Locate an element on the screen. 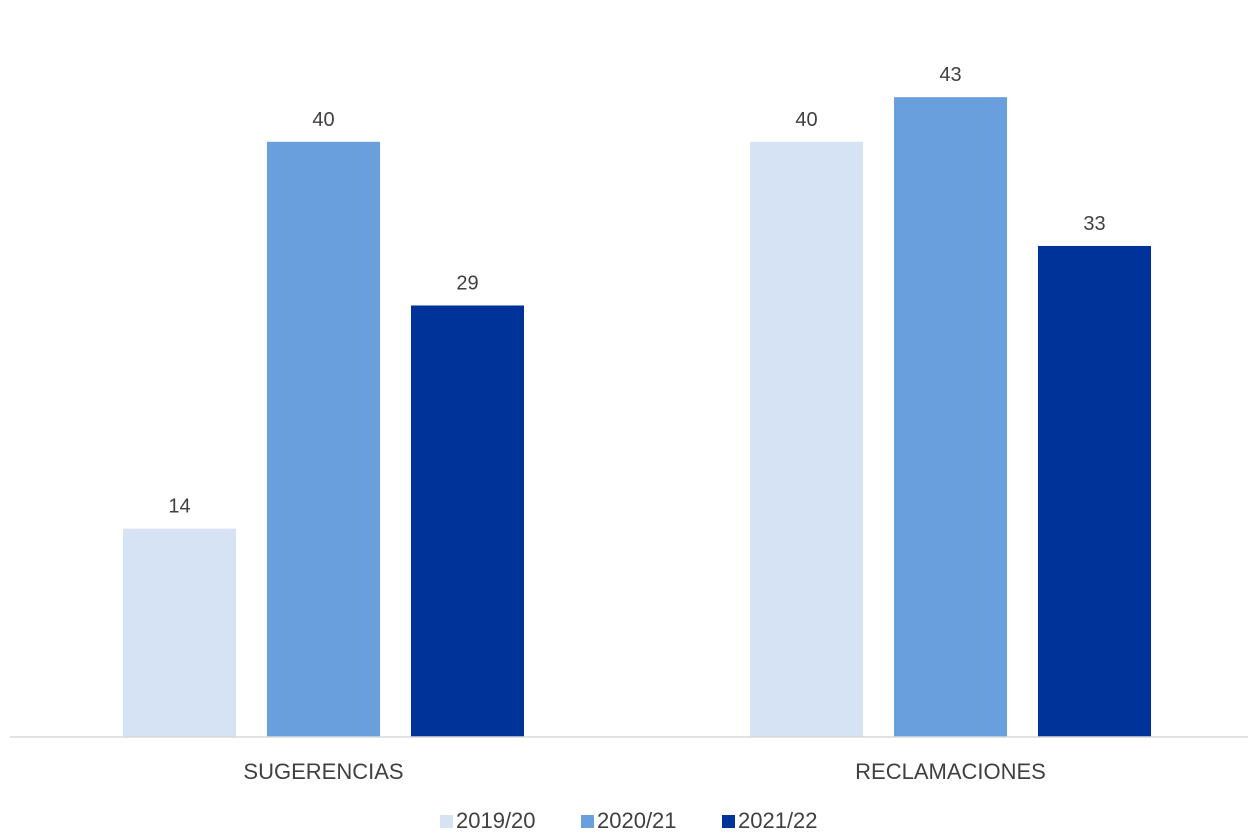  legend: 2019/20 2020/21 2021/22 is located at coordinates (629, 820).